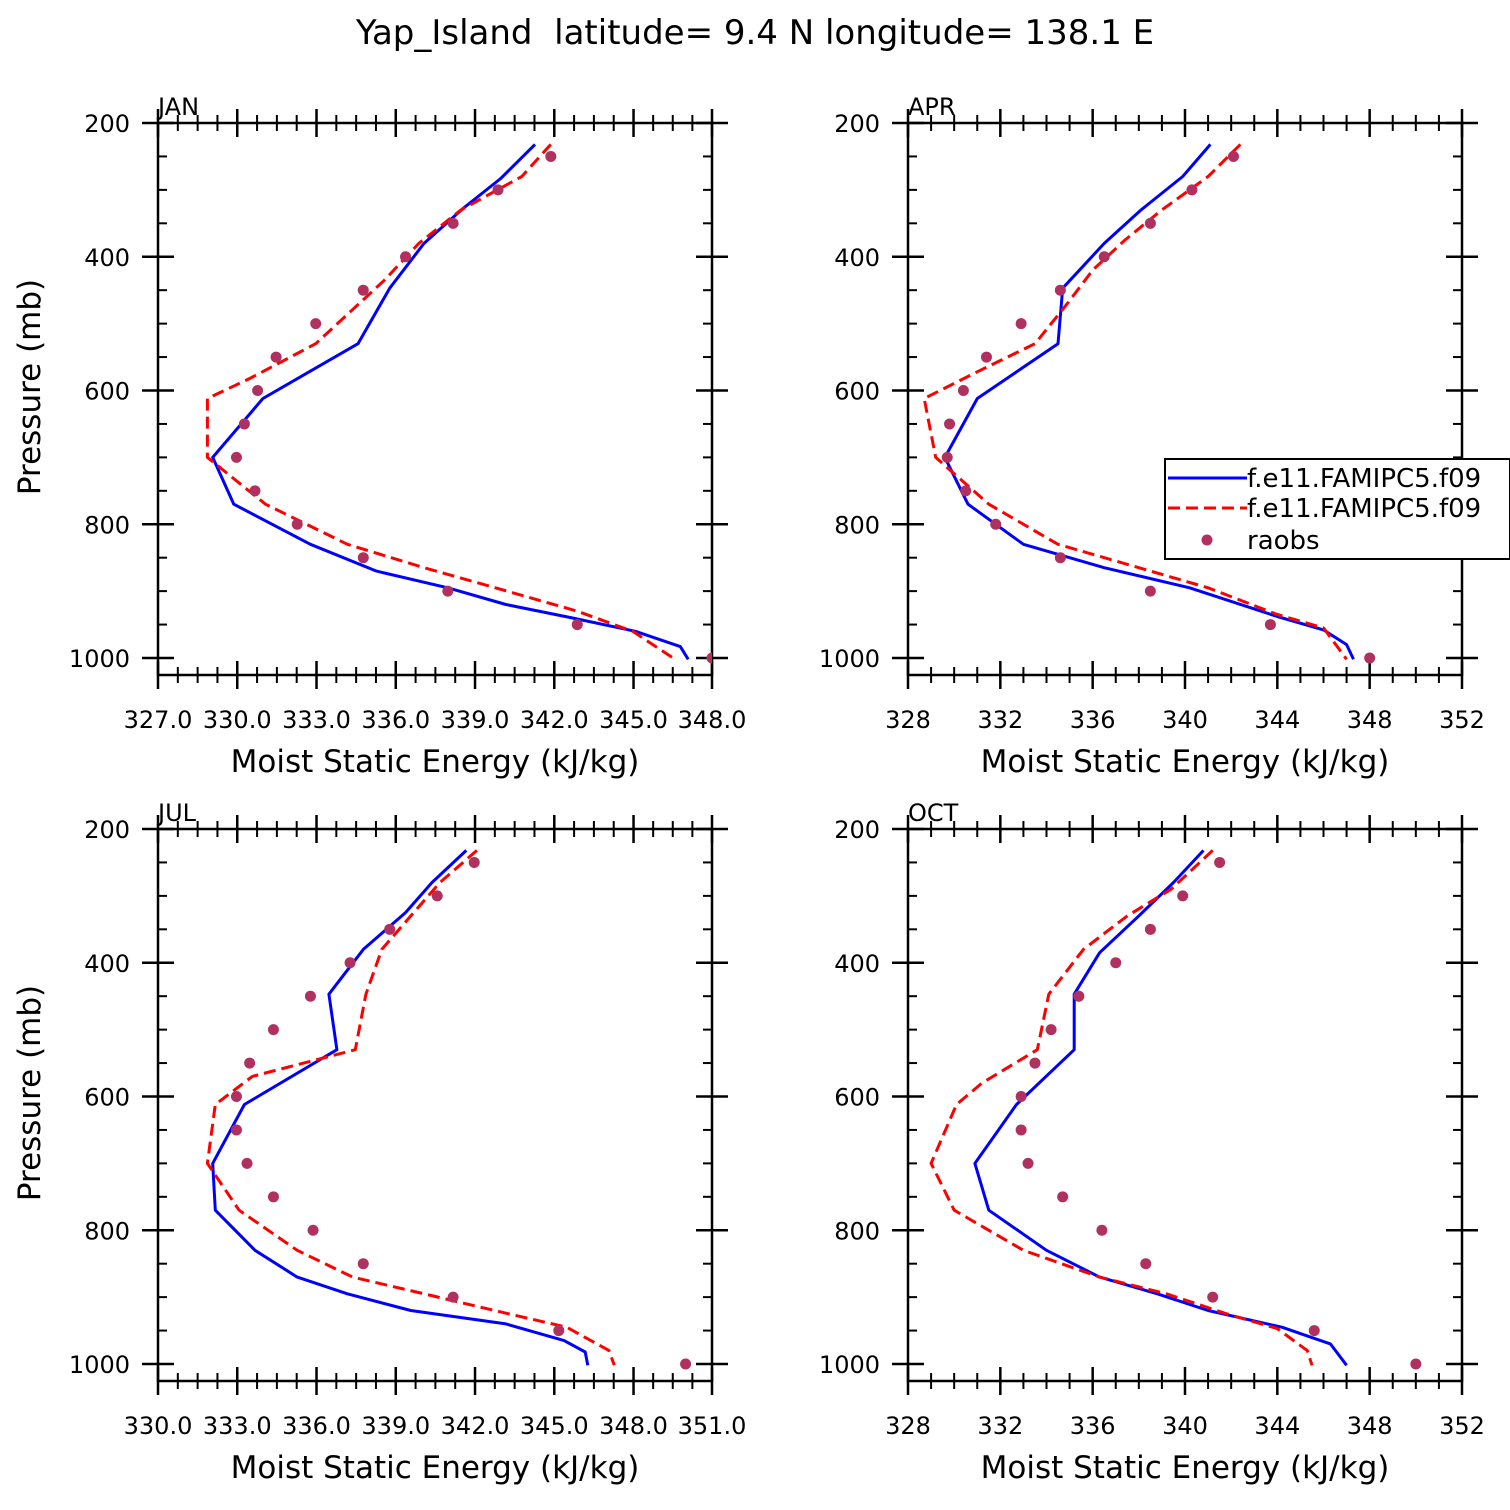  What do you see at coordinates (475, 720) in the screenshot?
I see `x-tick-label: 339.0` at bounding box center [475, 720].